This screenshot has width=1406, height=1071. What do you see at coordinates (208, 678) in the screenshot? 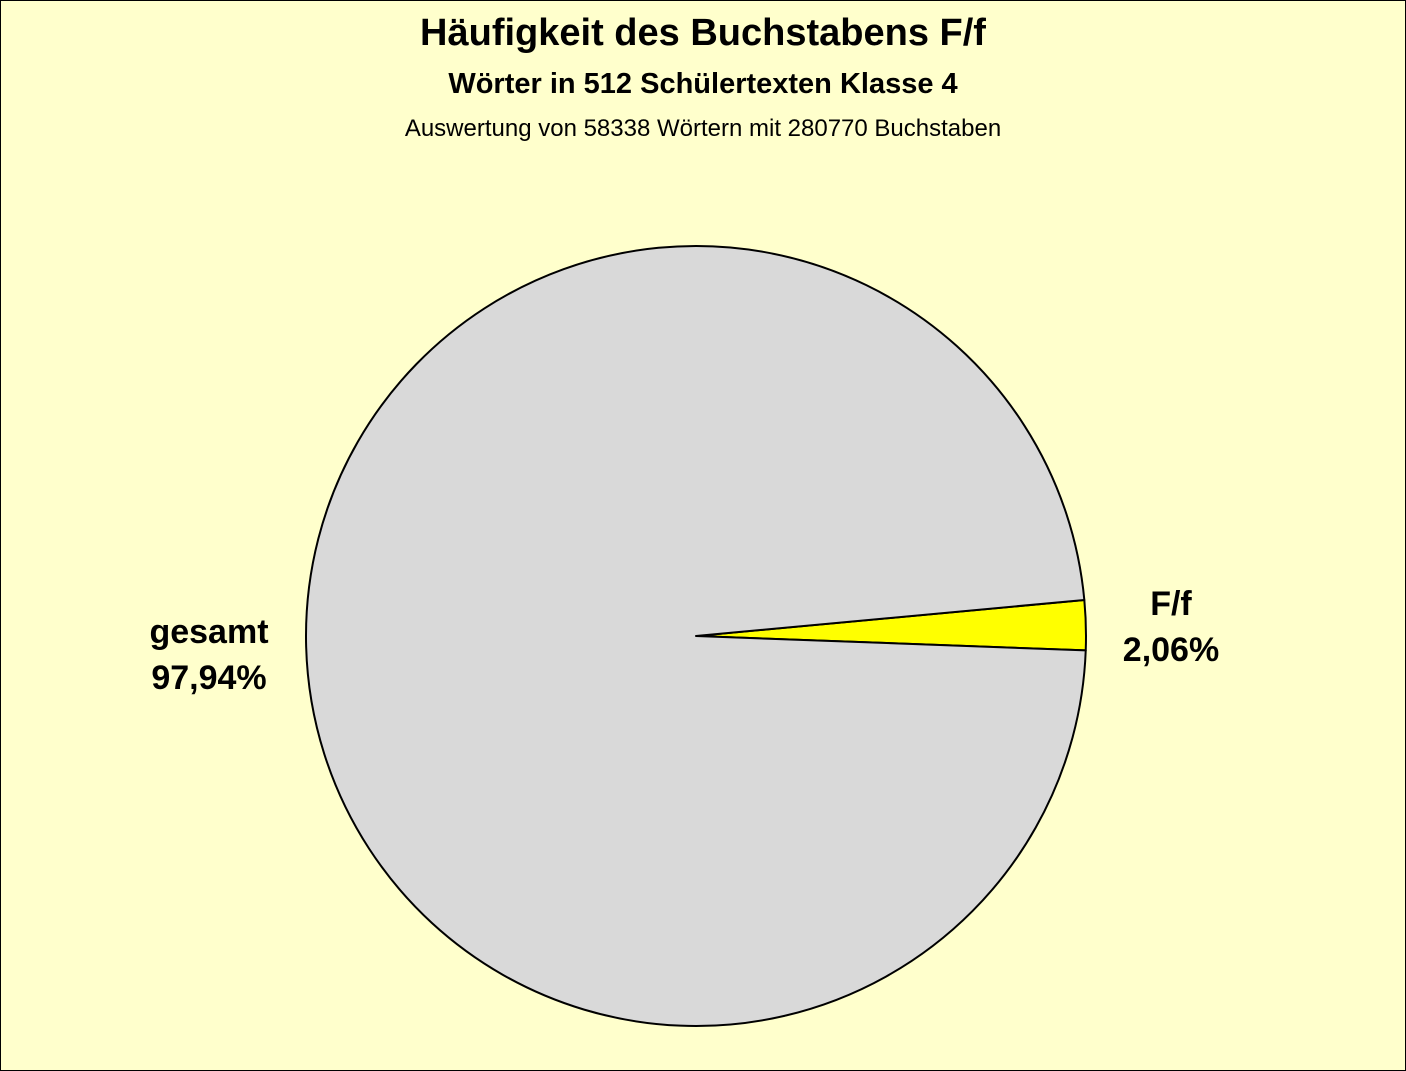
I see `slice-value-gesamt: 97,94%` at bounding box center [208, 678].